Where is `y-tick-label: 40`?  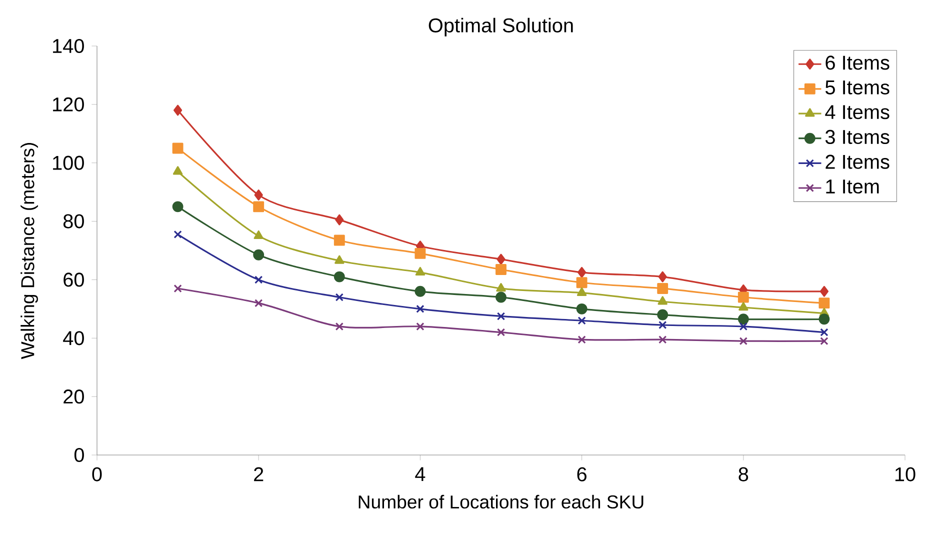 y-tick-label: 40 is located at coordinates (73, 338).